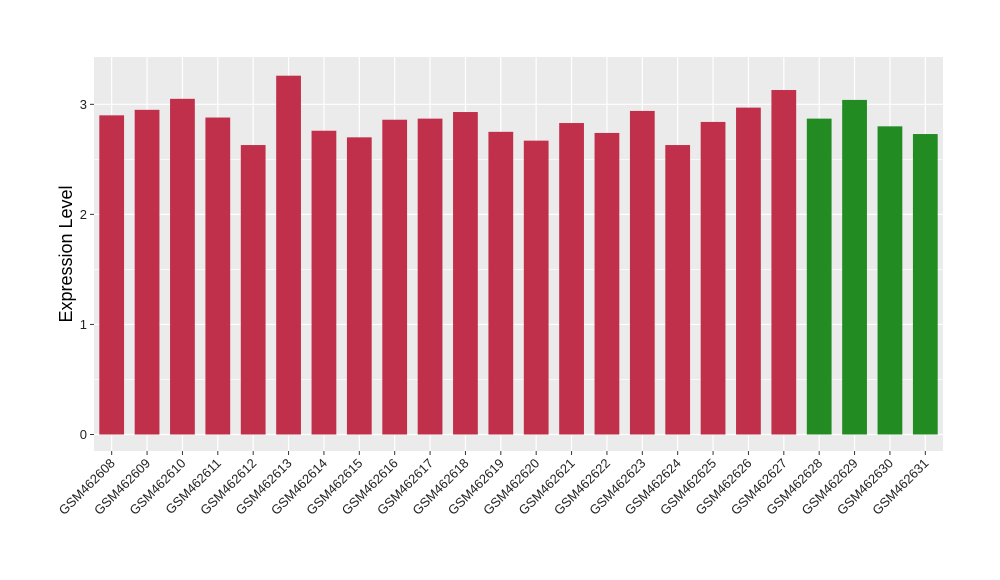 The width and height of the screenshot is (1000, 580). Describe the element at coordinates (218, 276) in the screenshot. I see `bar-GSM462611` at that location.